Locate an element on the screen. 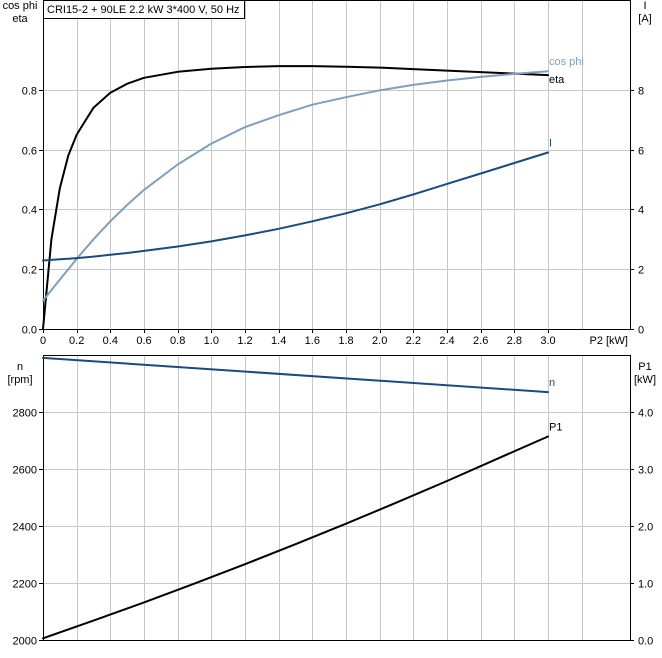 Image resolution: width=662 pixels, height=658 pixels. x-tick-label: 0.4 is located at coordinates (110, 341).